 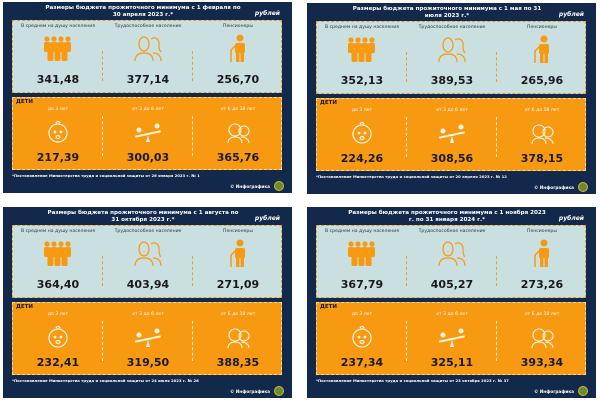 I want to click on category-value: 403,94, so click(x=148, y=284).